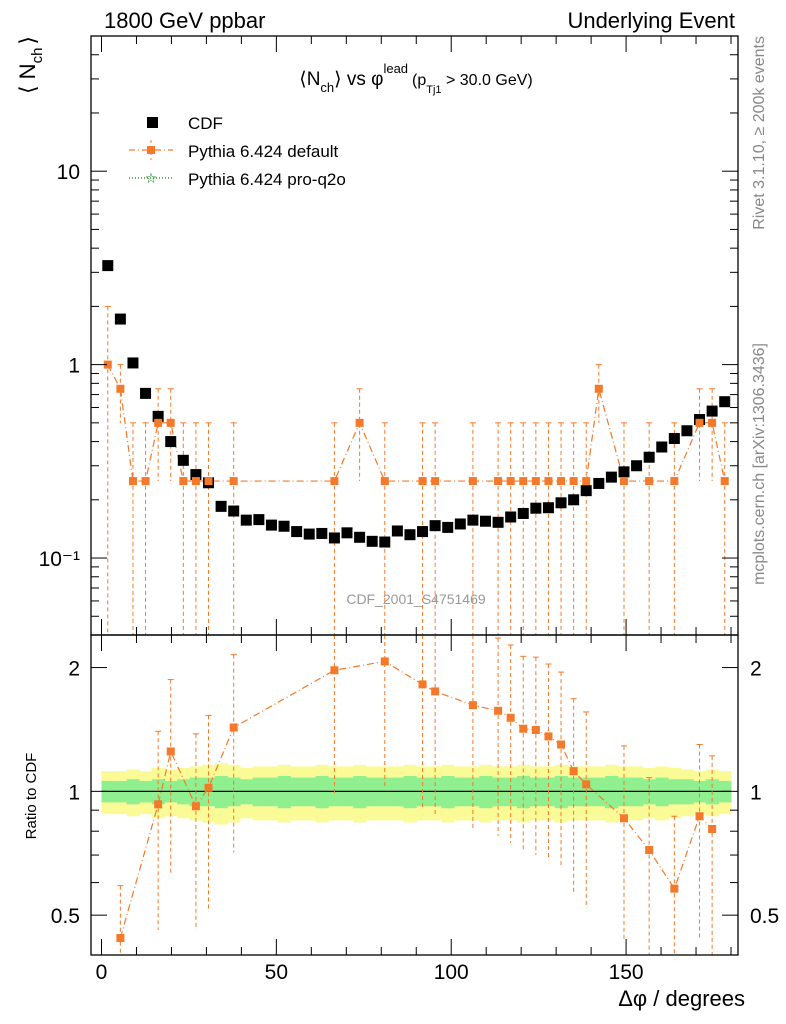  Describe the element at coordinates (263, 151) in the screenshot. I see `legend-label-pythia-default: Pythia 6.424 default` at that location.